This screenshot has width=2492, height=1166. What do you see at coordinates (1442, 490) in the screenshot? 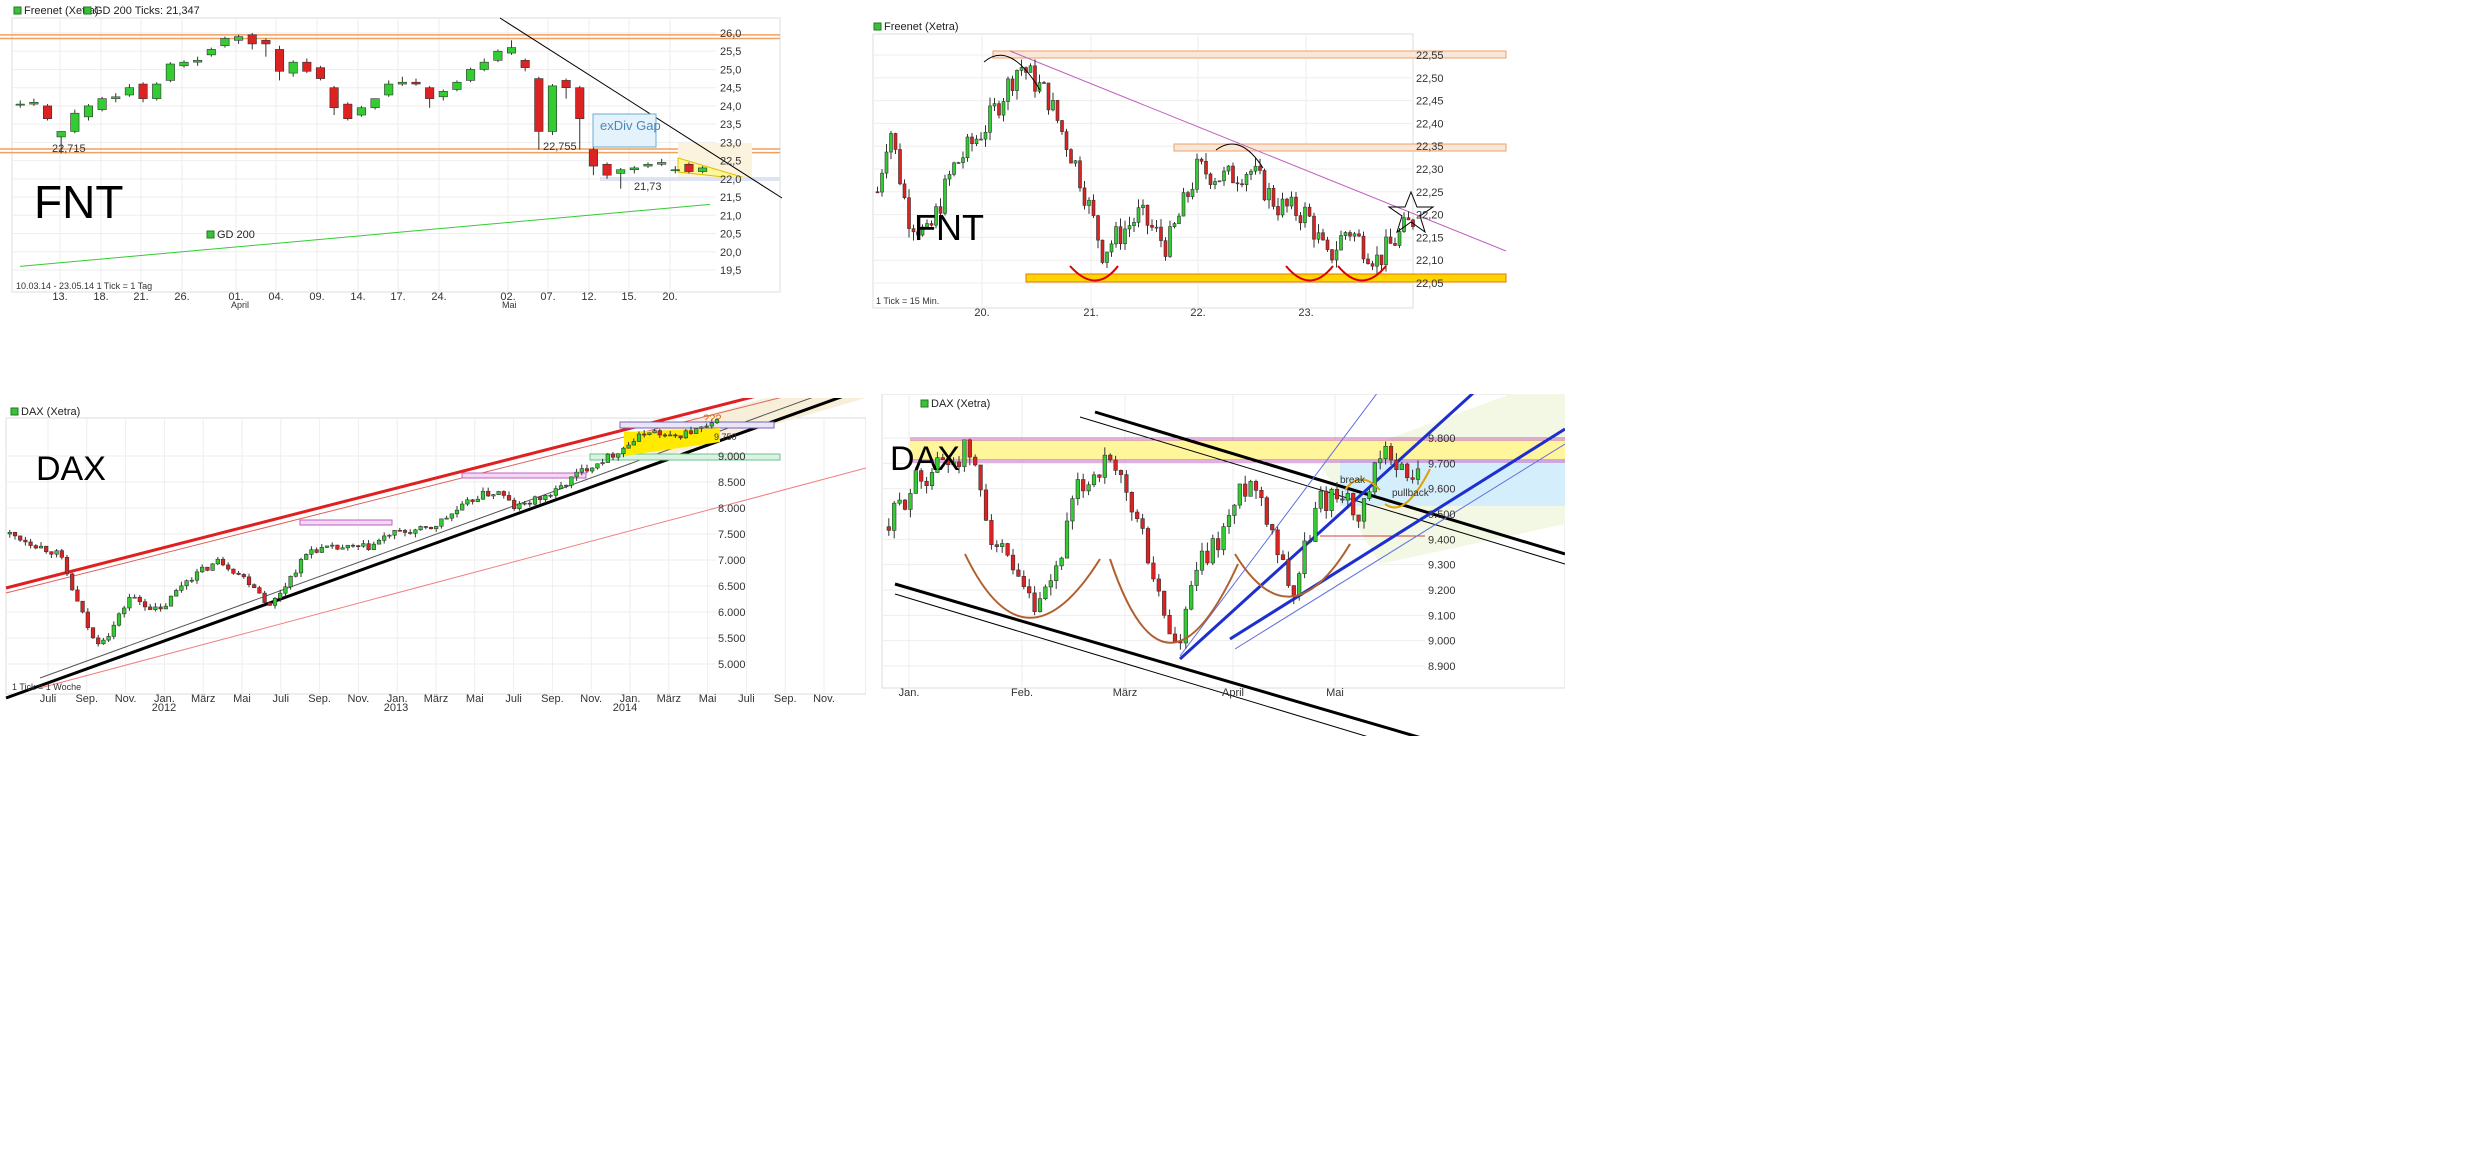
I see `y-tick-label: 9.600` at bounding box center [1442, 490].